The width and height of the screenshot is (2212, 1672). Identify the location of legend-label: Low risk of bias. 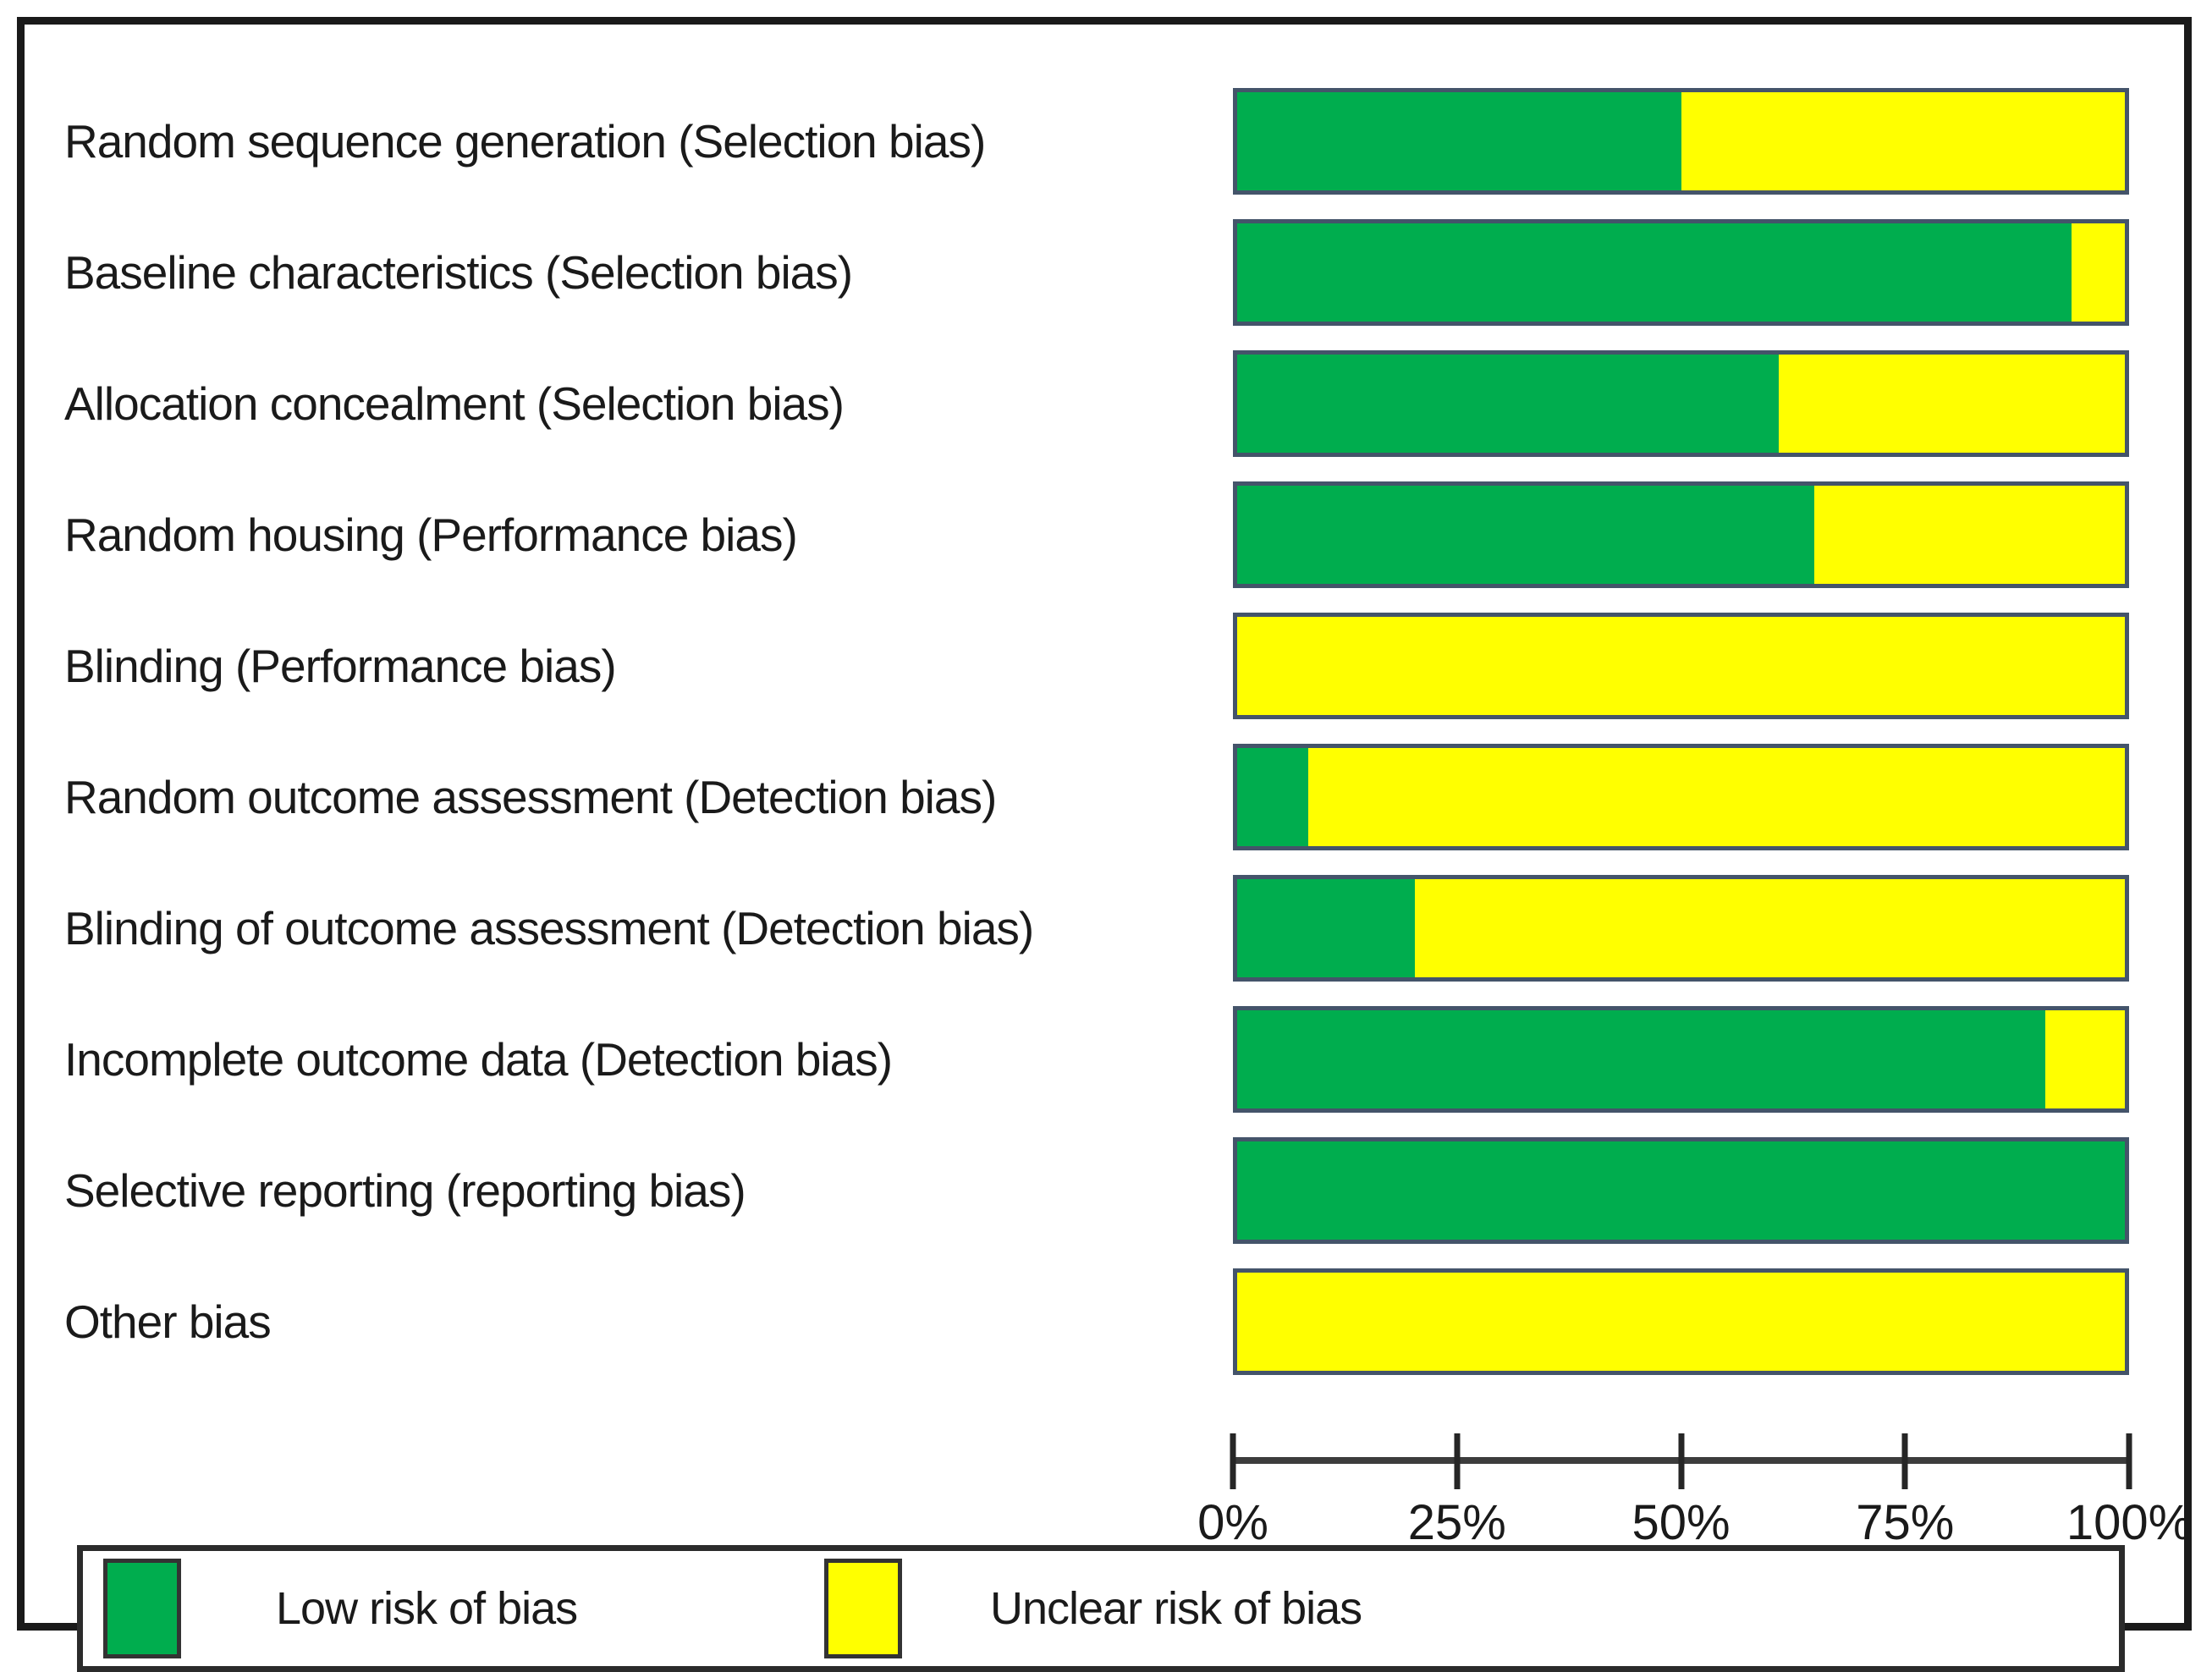
(427, 1608).